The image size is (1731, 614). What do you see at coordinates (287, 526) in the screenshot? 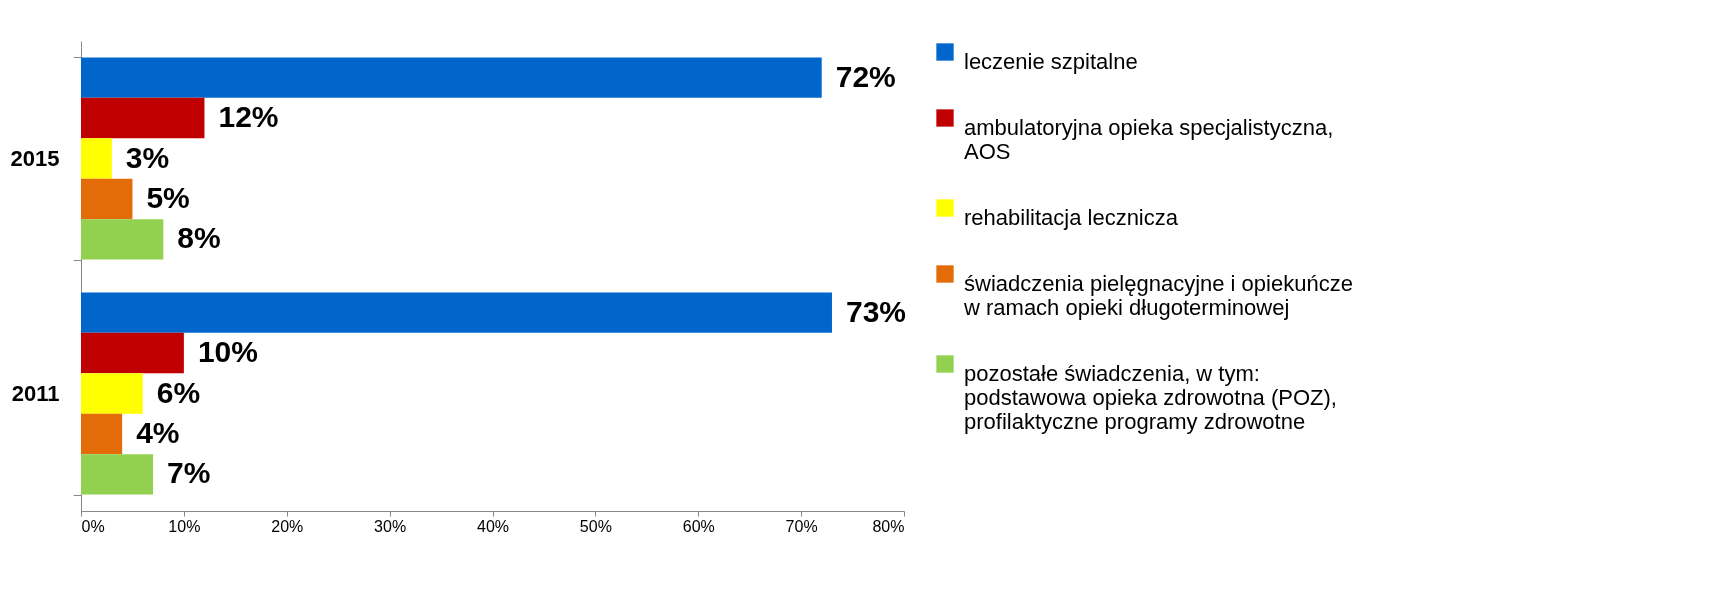
I see `x-tick-label: 20%` at bounding box center [287, 526].